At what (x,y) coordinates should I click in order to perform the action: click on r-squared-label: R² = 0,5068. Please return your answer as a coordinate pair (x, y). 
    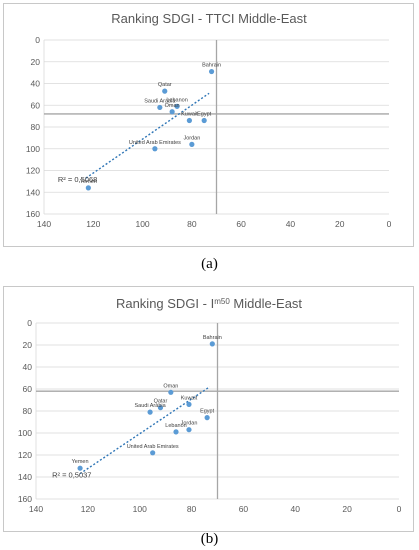
    Looking at the image, I should click on (77, 179).